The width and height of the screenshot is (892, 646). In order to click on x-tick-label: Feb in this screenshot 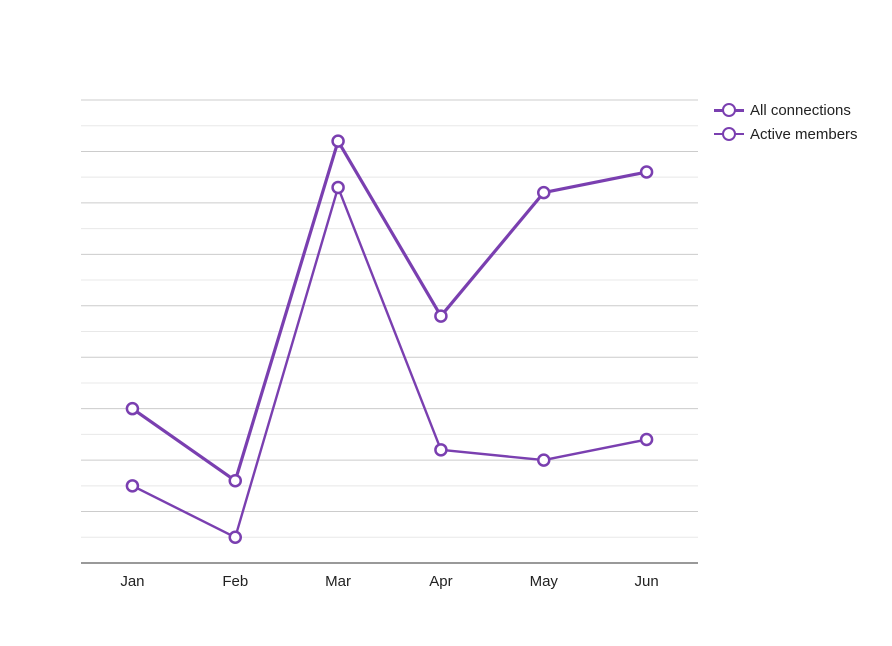, I will do `click(235, 581)`.